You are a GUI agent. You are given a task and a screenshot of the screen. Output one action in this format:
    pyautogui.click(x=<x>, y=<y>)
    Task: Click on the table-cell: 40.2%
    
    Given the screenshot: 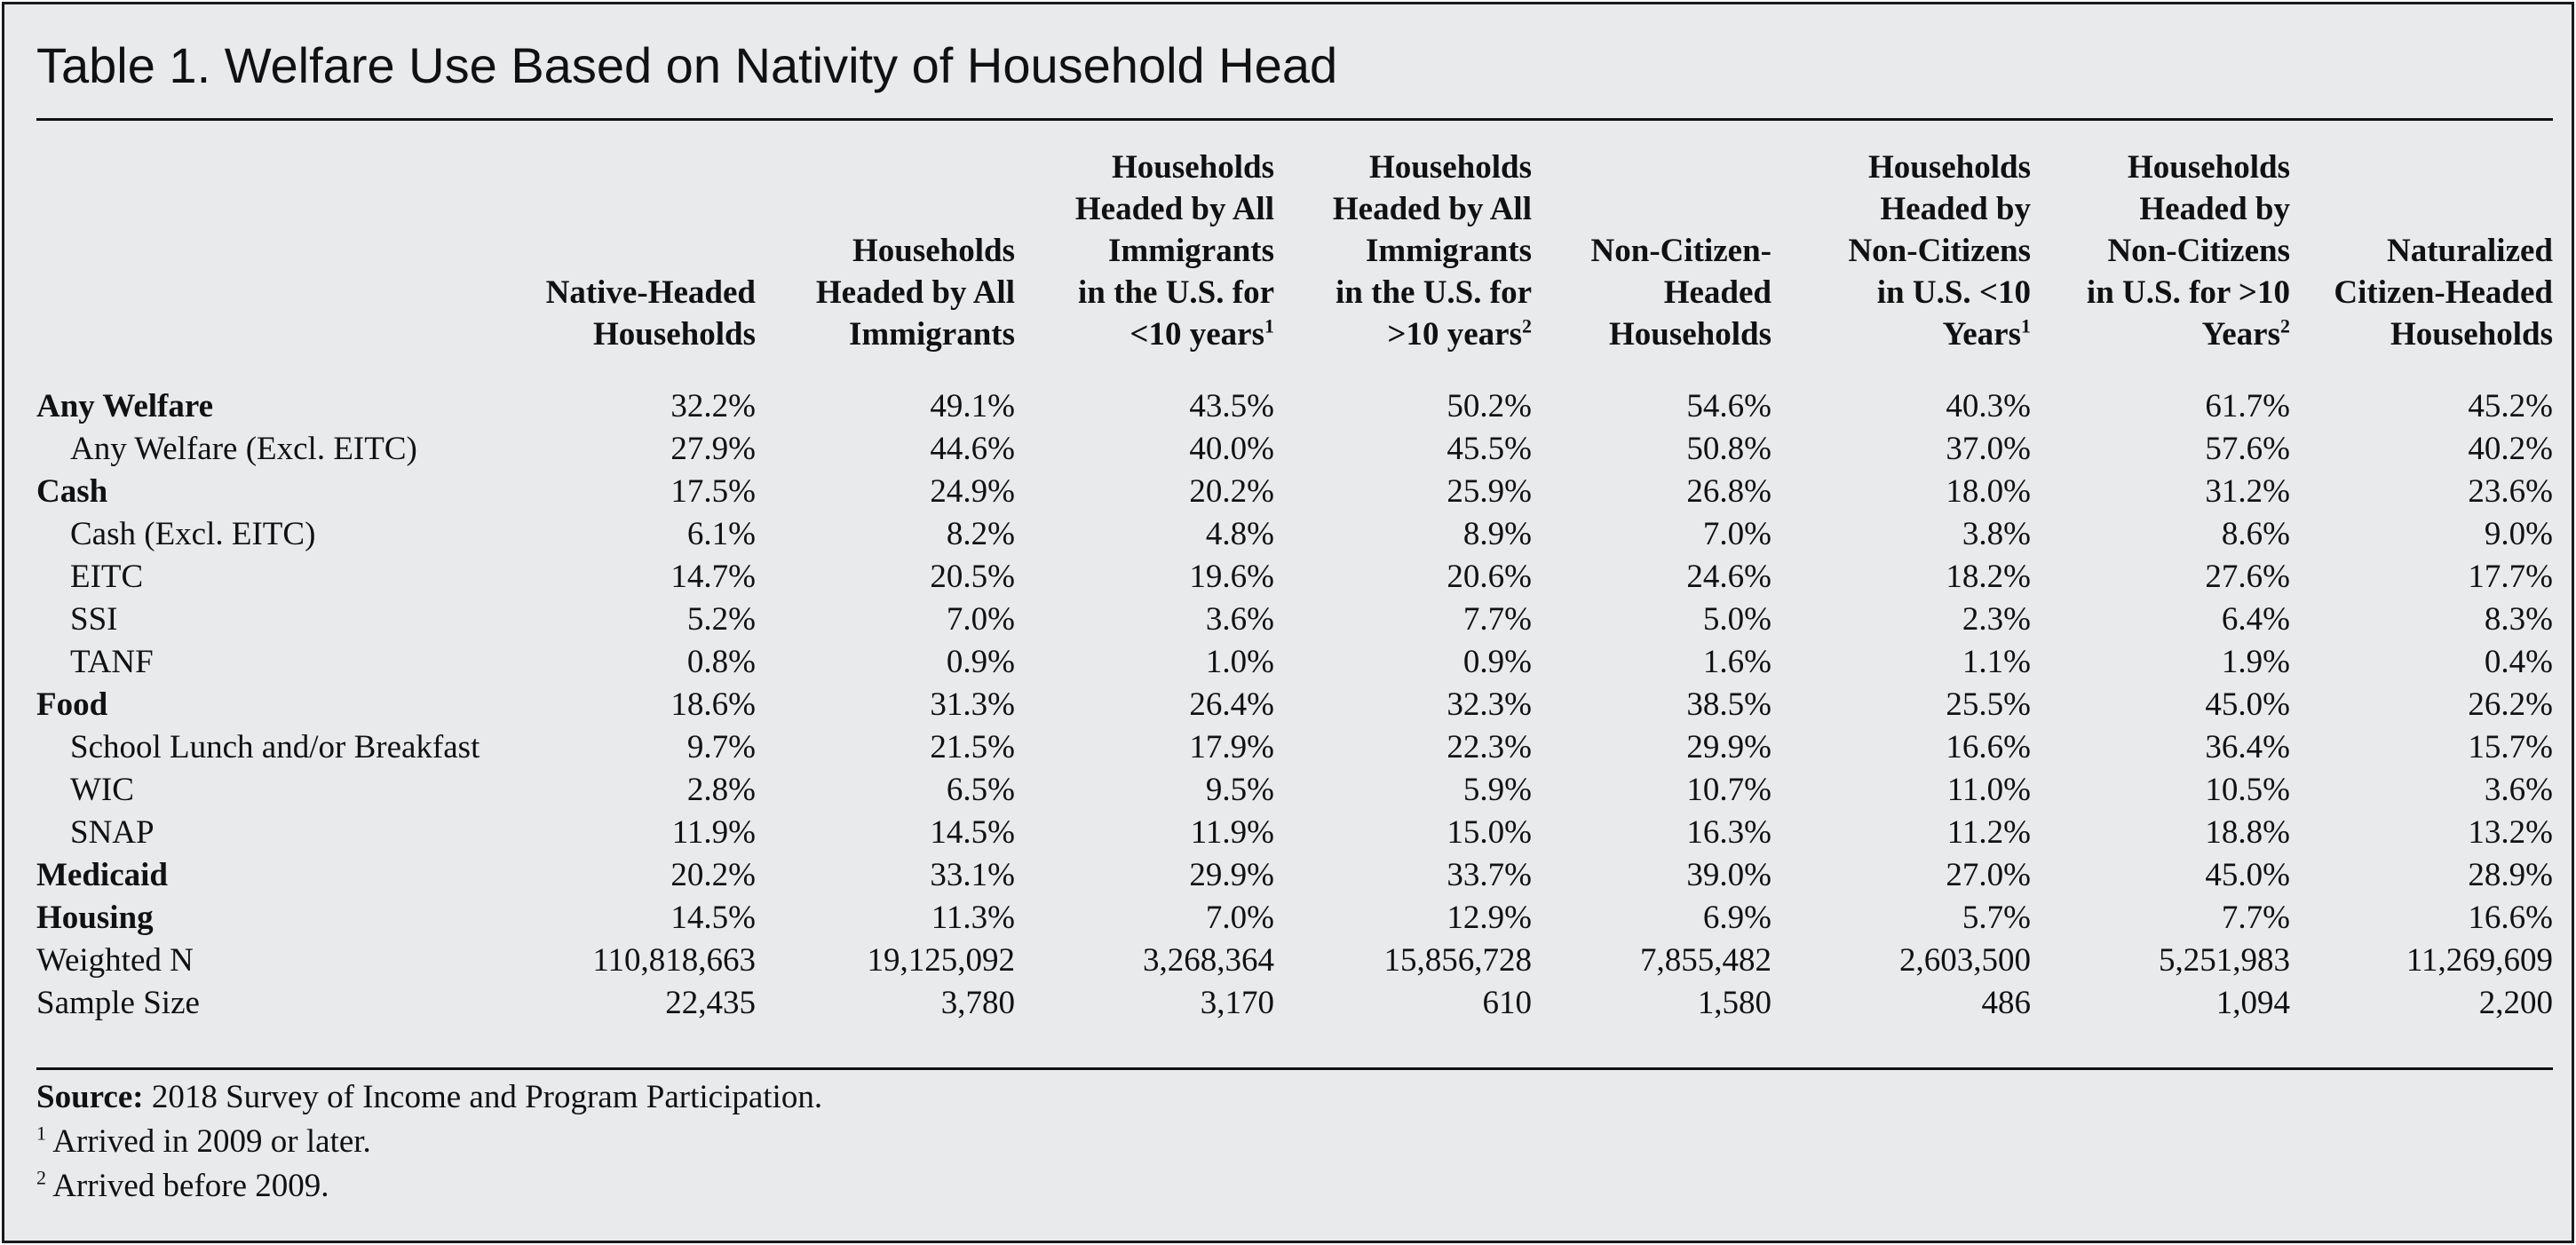 What is the action you would take?
    pyautogui.click(x=2511, y=449)
    